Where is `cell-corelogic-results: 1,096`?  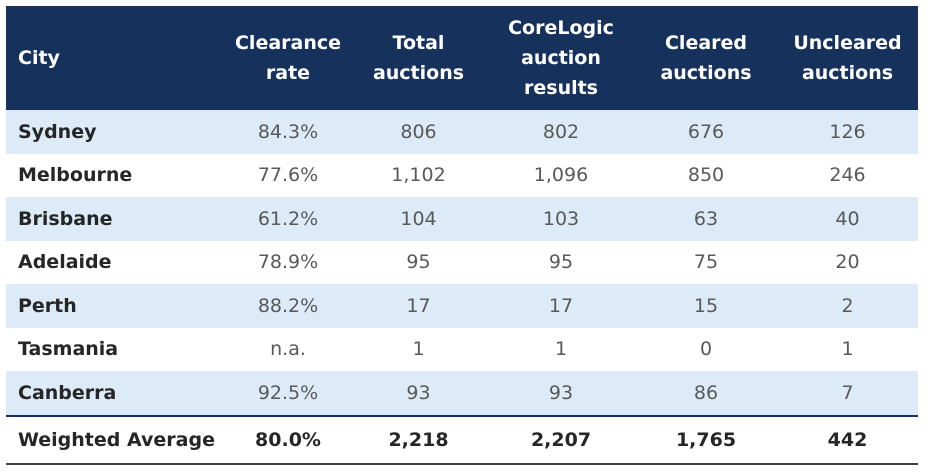
cell-corelogic-results: 1,096 is located at coordinates (561, 175).